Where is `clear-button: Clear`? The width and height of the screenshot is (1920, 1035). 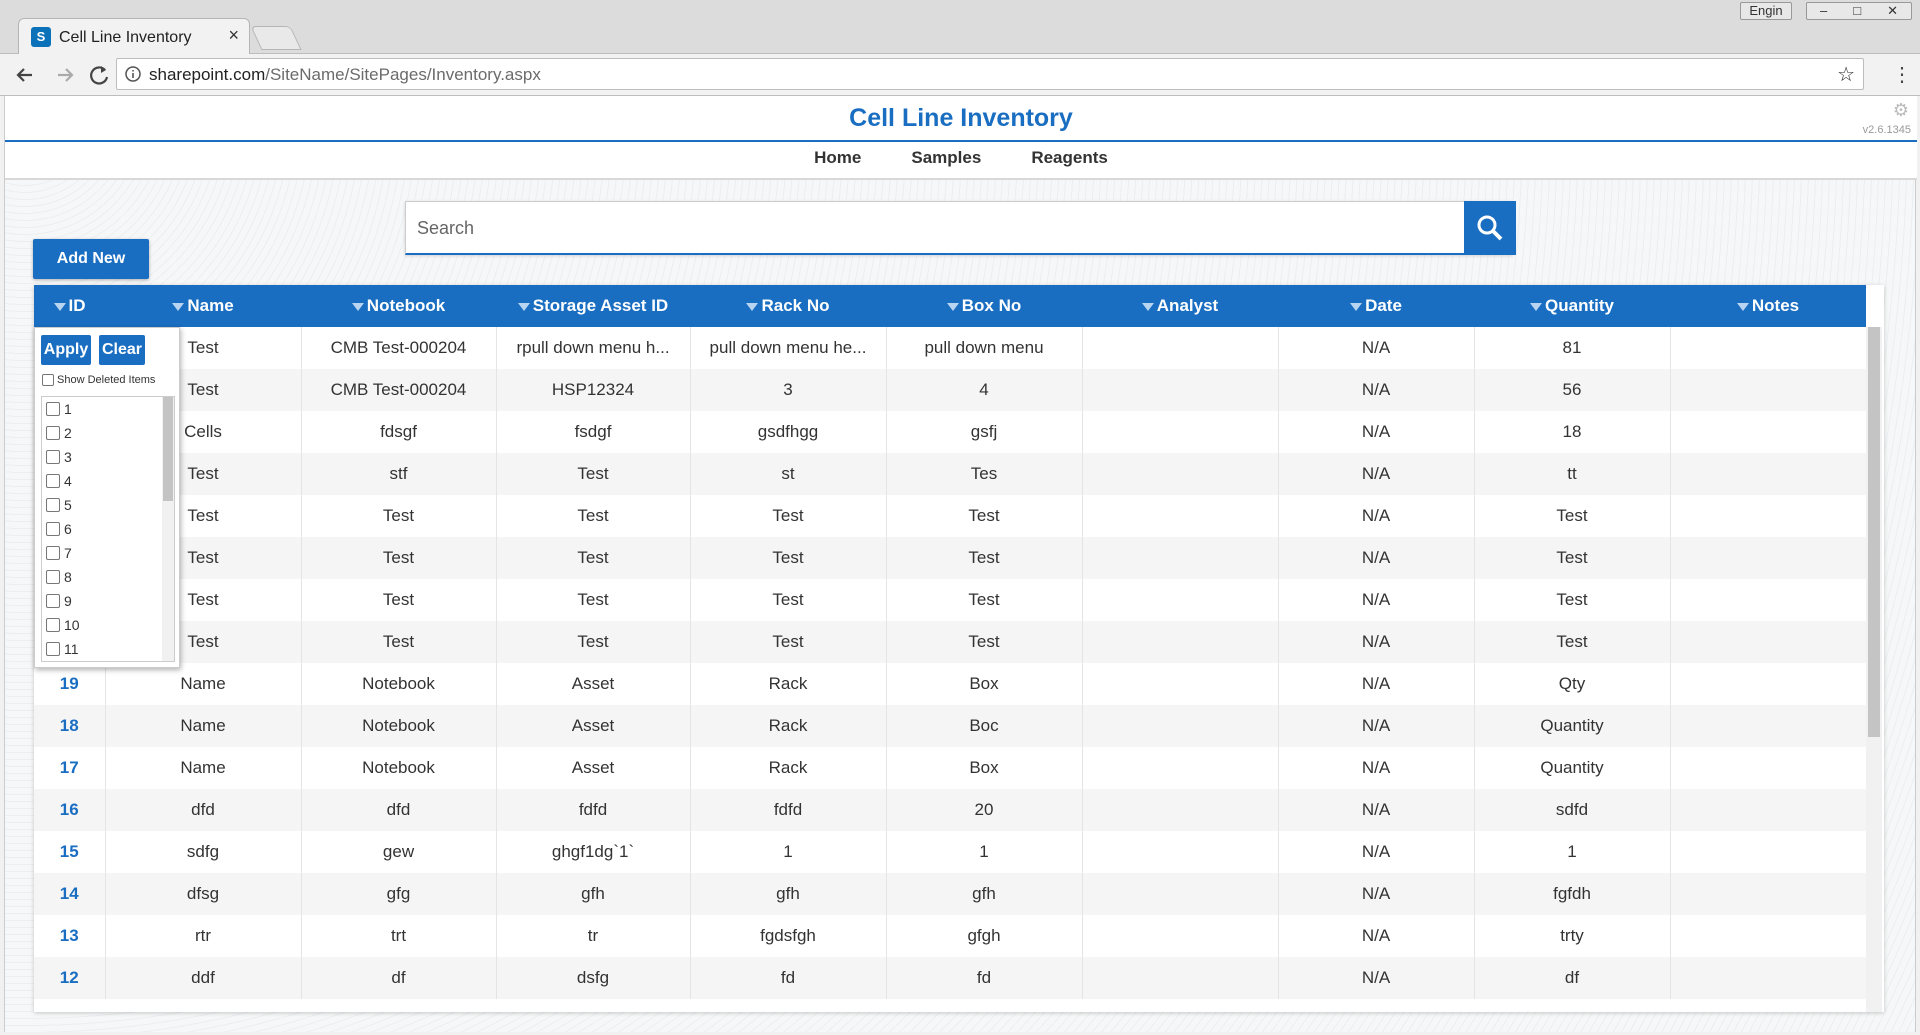 clear-button: Clear is located at coordinates (122, 350).